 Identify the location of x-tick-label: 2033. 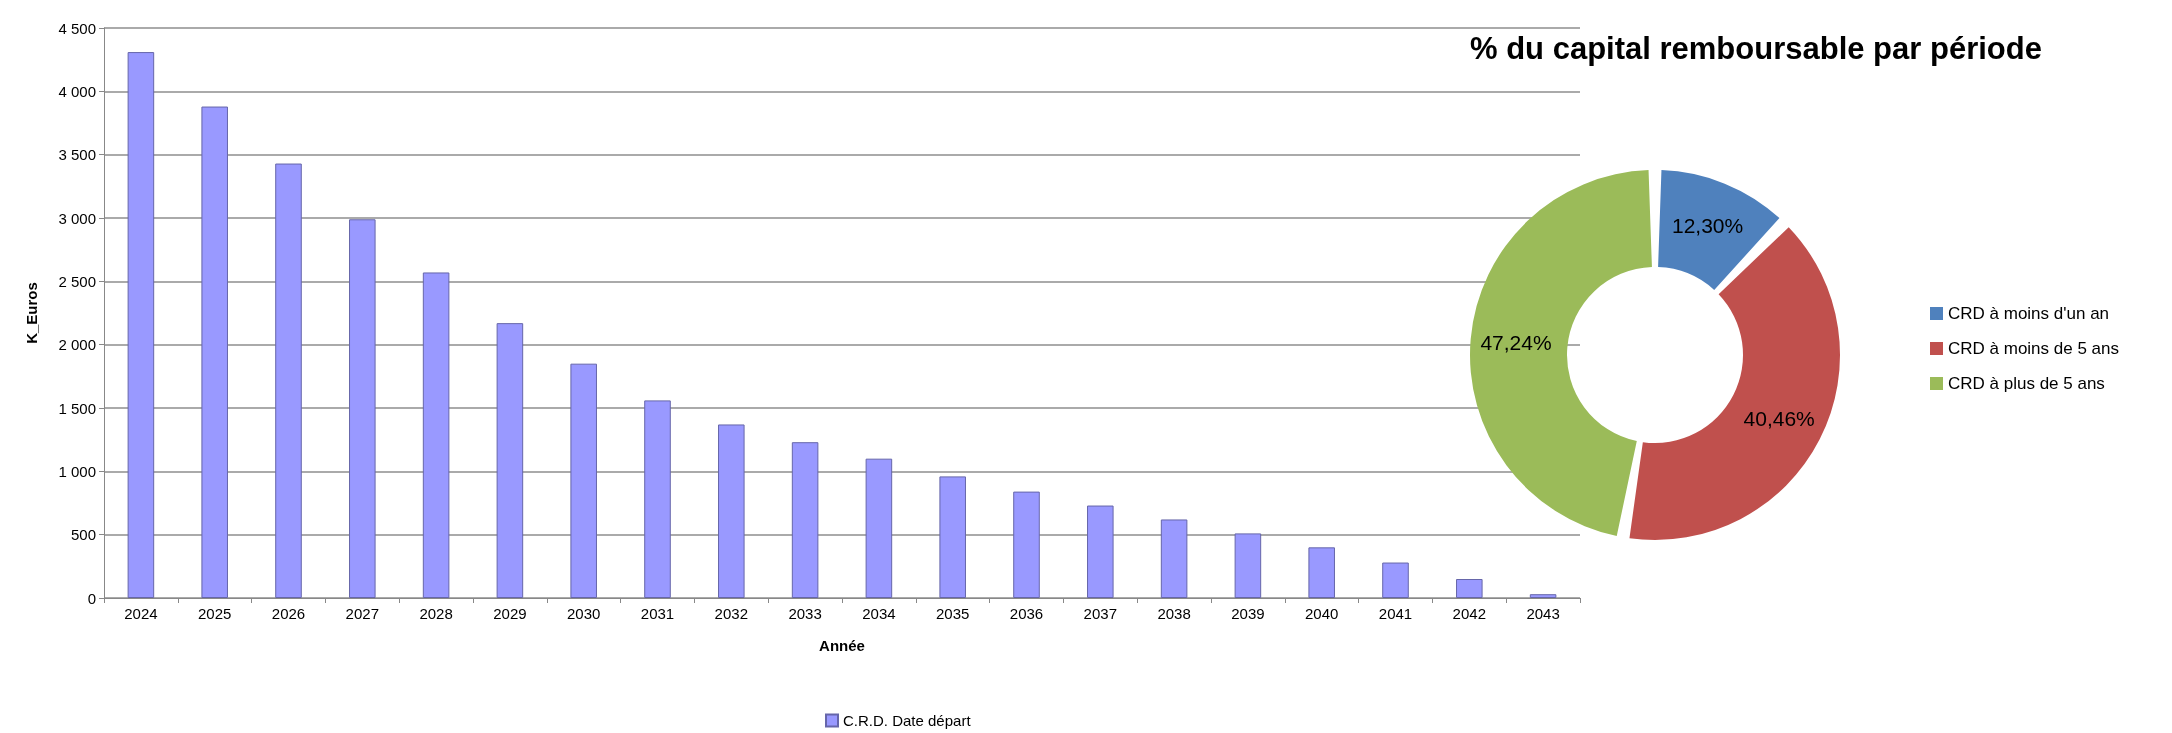
(805, 613).